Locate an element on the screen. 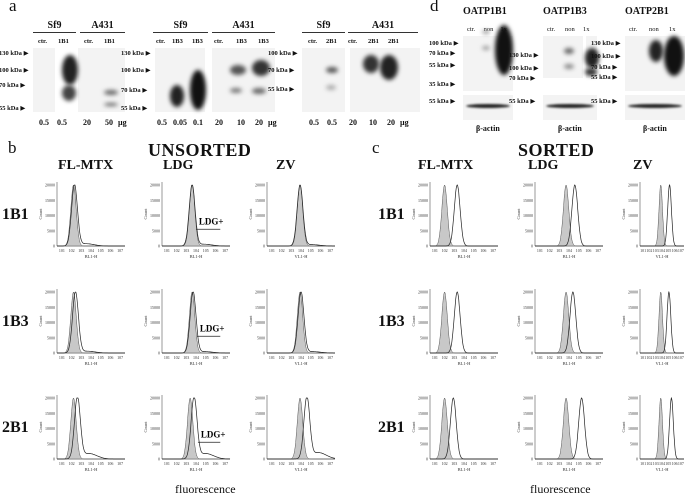  mw-marker: 100 kDa ▶ is located at coordinates (606, 56).